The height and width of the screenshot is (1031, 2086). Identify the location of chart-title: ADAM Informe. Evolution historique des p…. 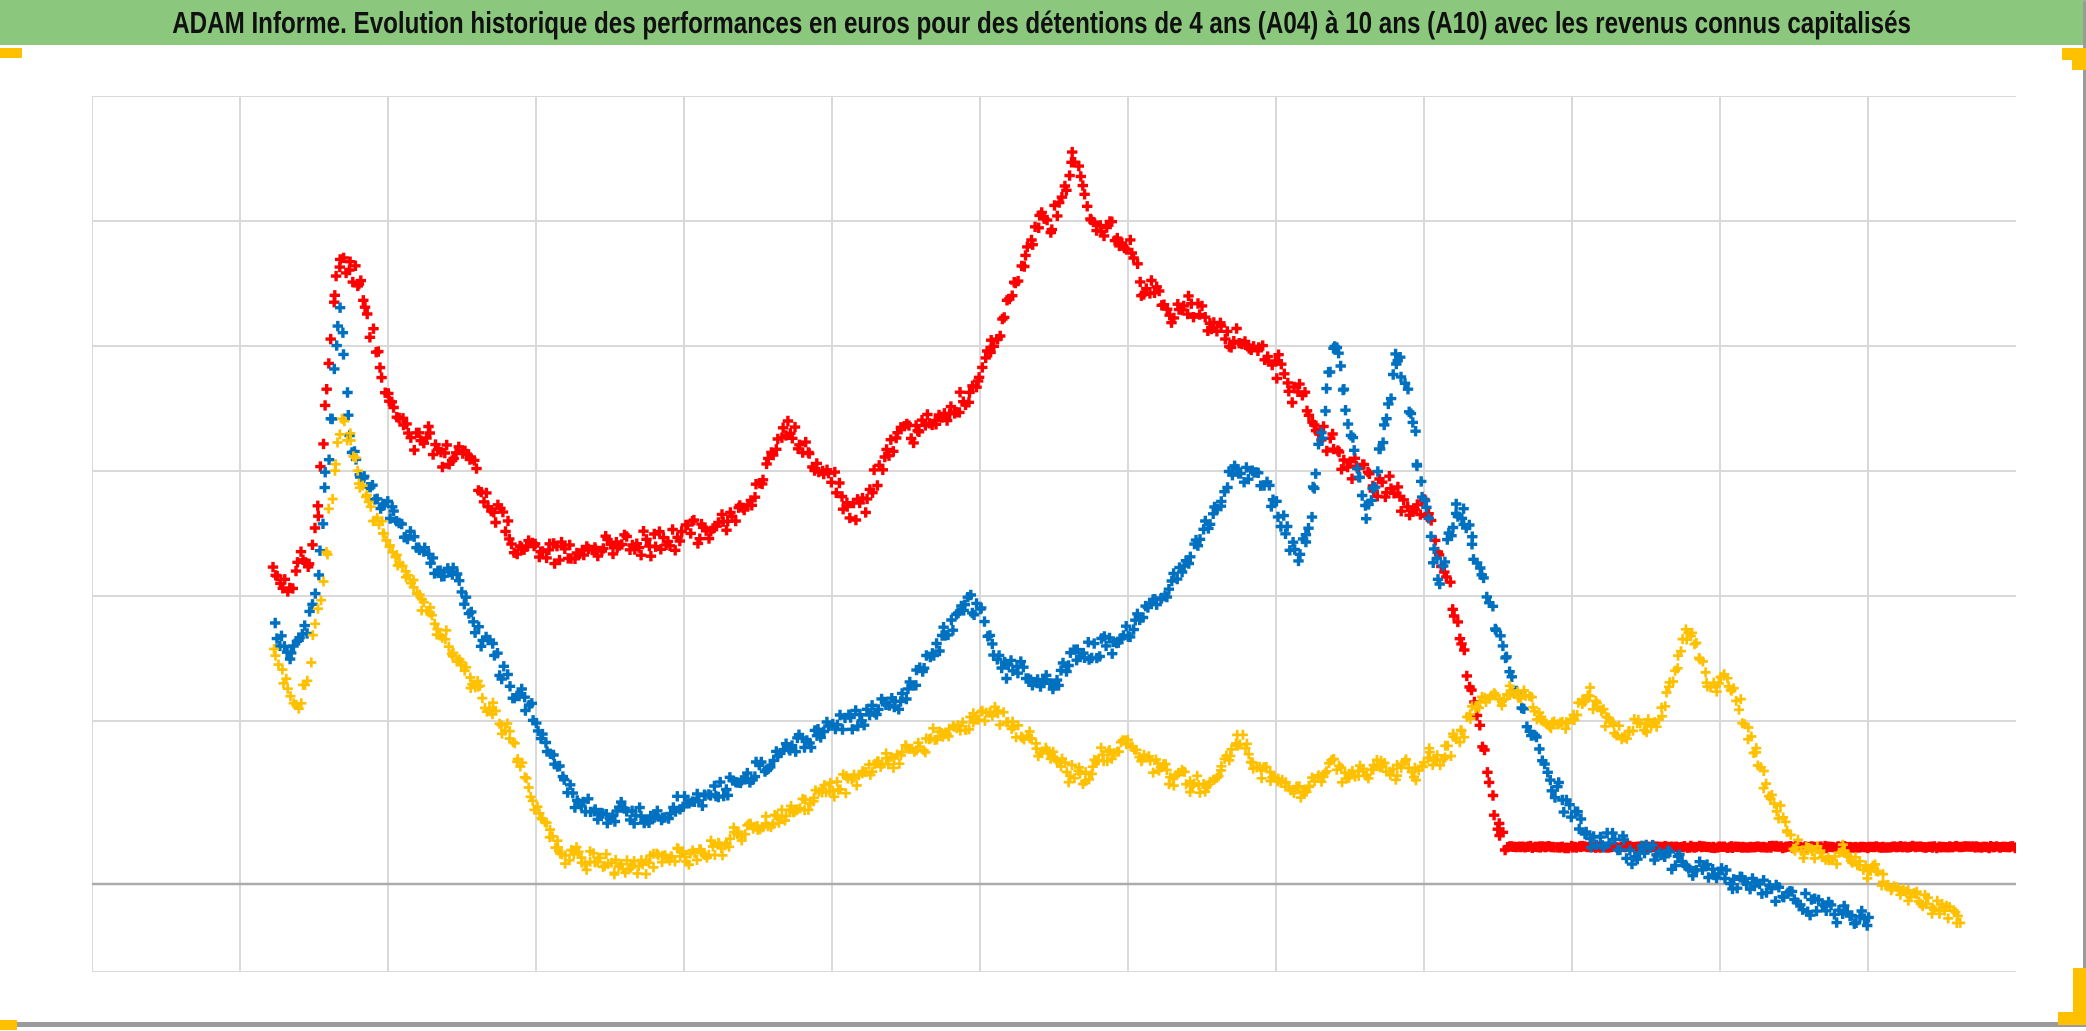
(1041, 22).